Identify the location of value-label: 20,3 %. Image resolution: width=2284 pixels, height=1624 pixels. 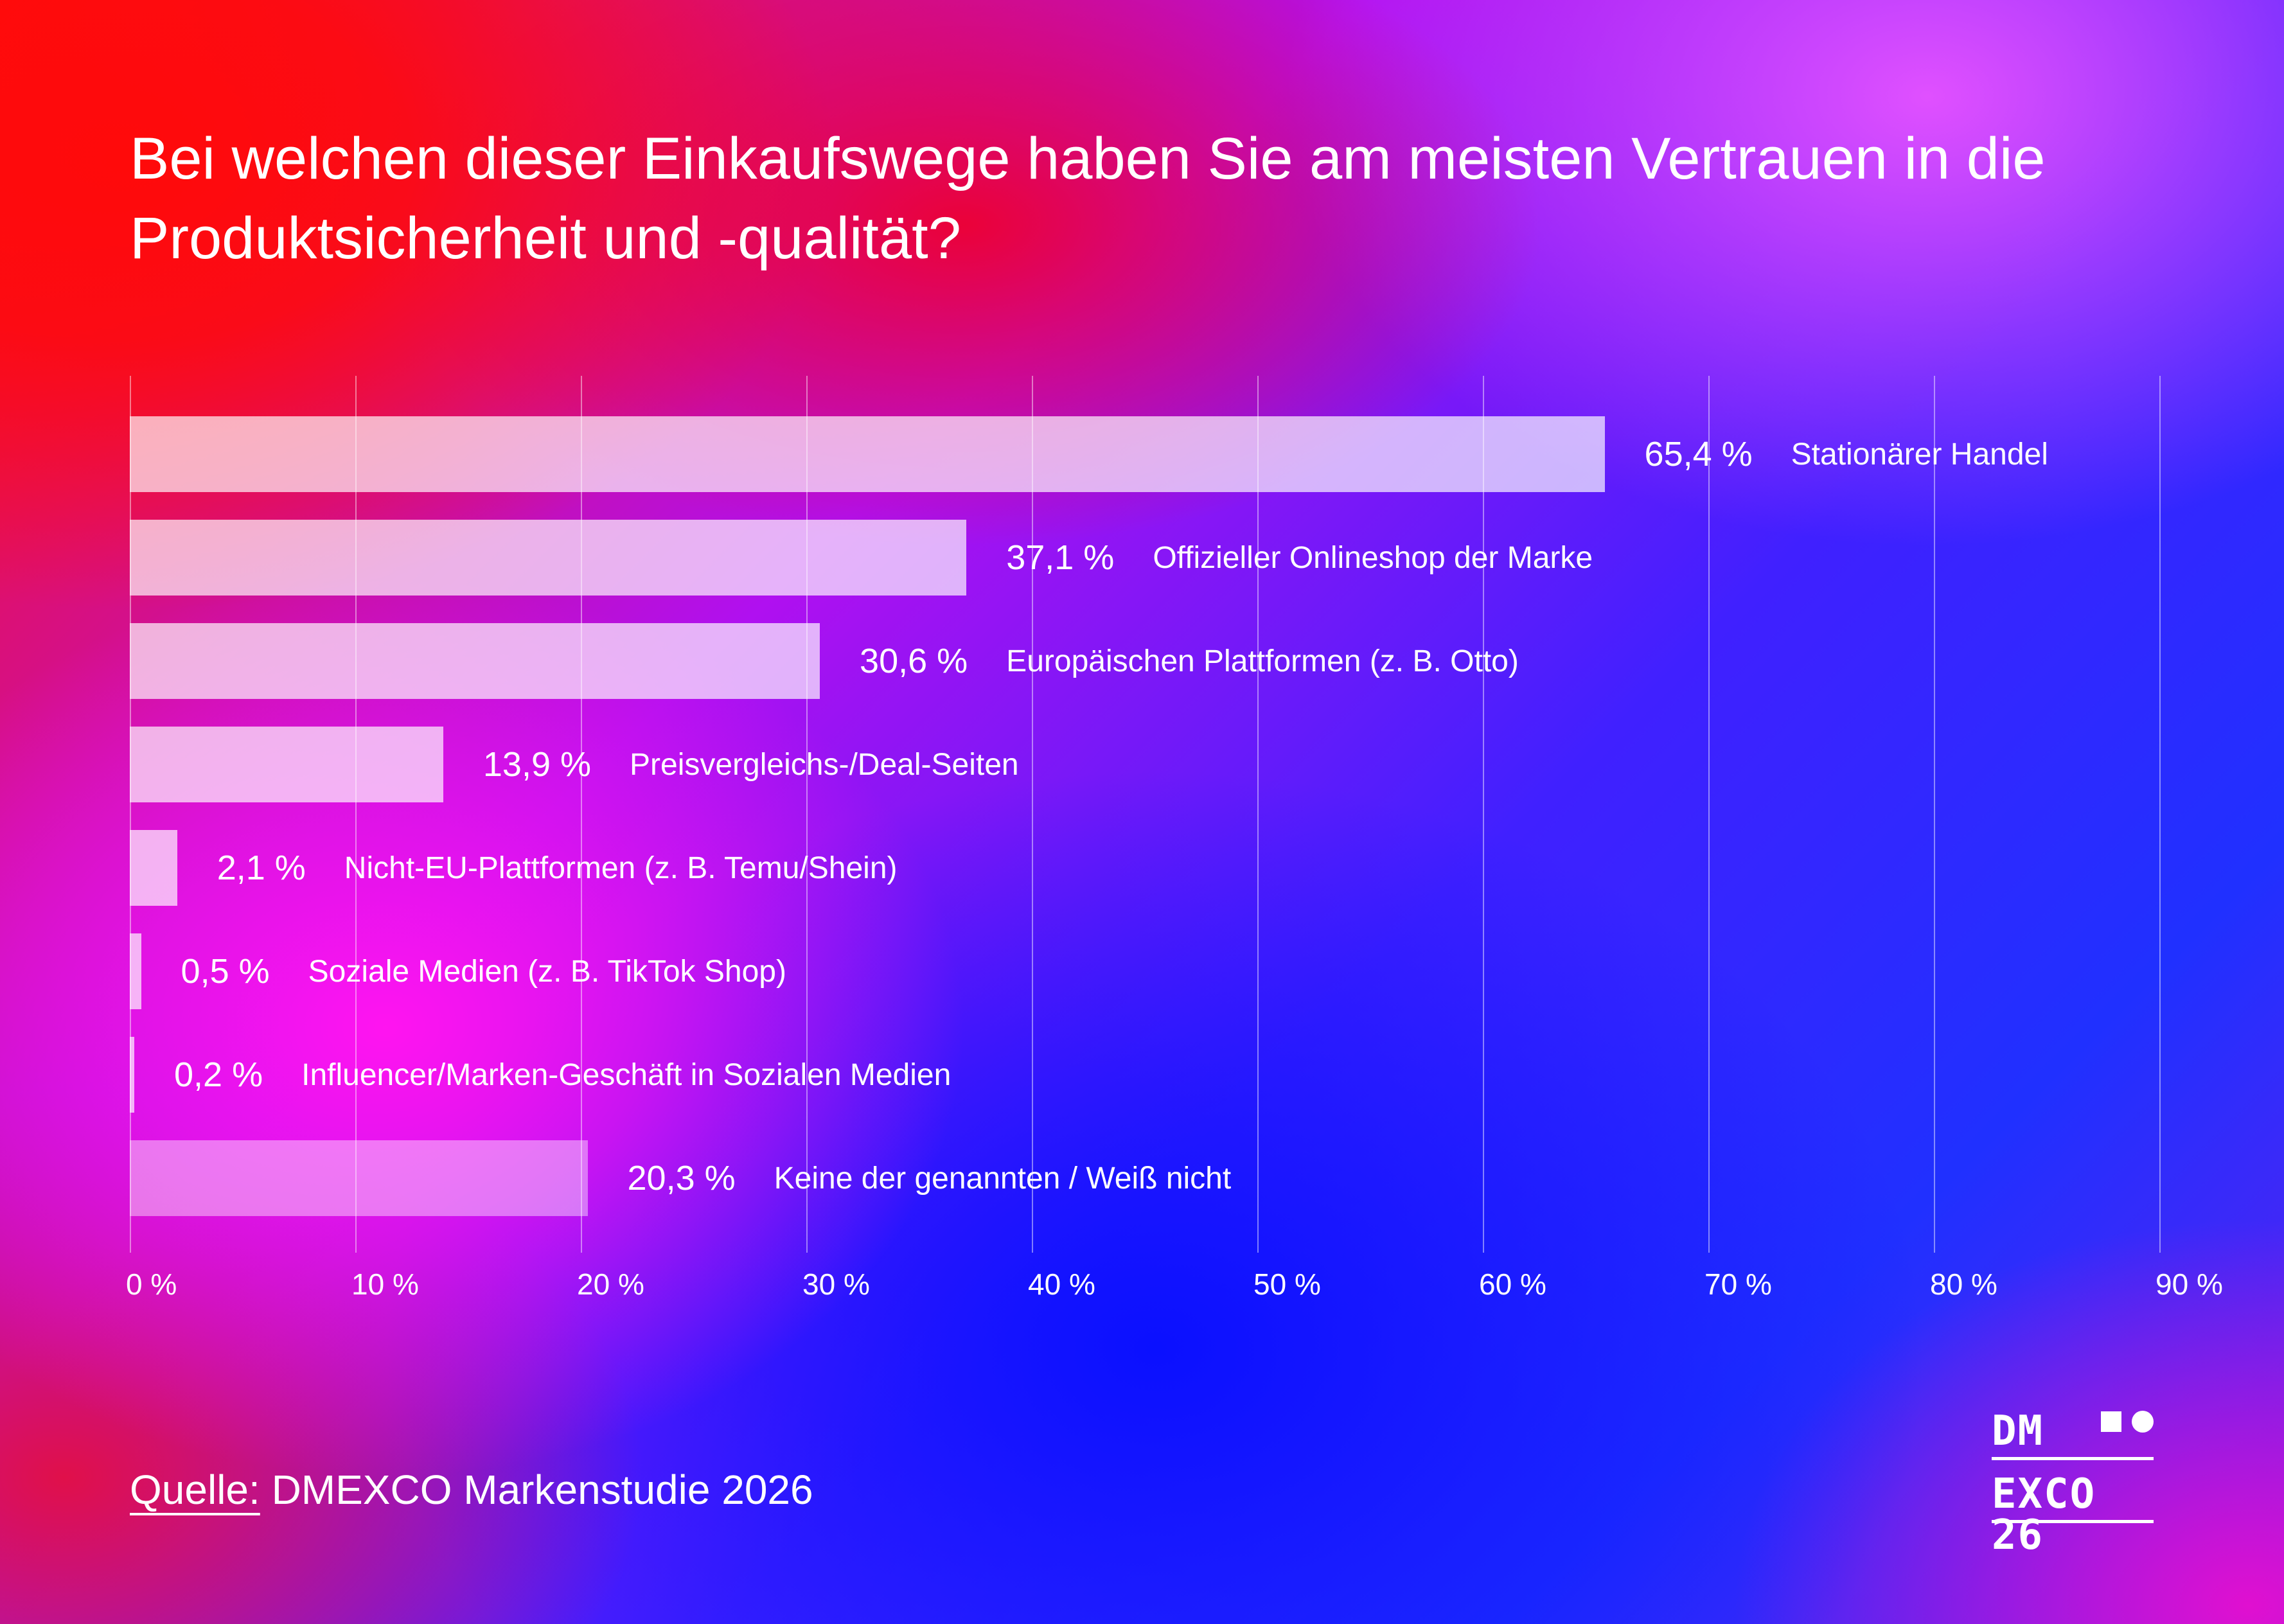
(681, 1178).